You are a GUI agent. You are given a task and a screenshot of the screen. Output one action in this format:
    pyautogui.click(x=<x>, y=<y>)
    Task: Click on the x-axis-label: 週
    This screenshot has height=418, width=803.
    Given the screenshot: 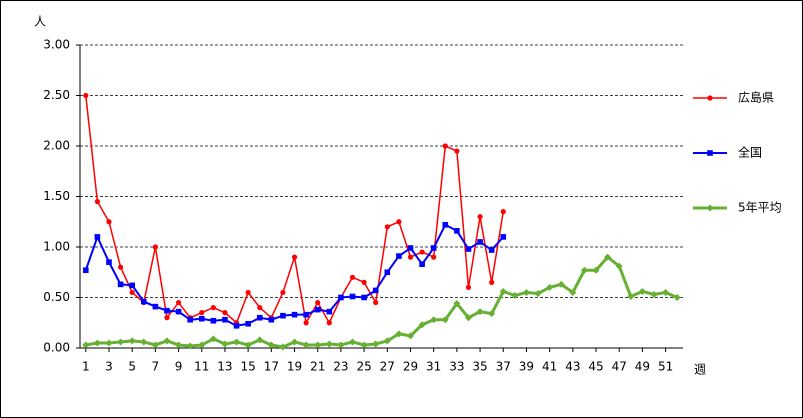 What is the action you would take?
    pyautogui.click(x=700, y=370)
    